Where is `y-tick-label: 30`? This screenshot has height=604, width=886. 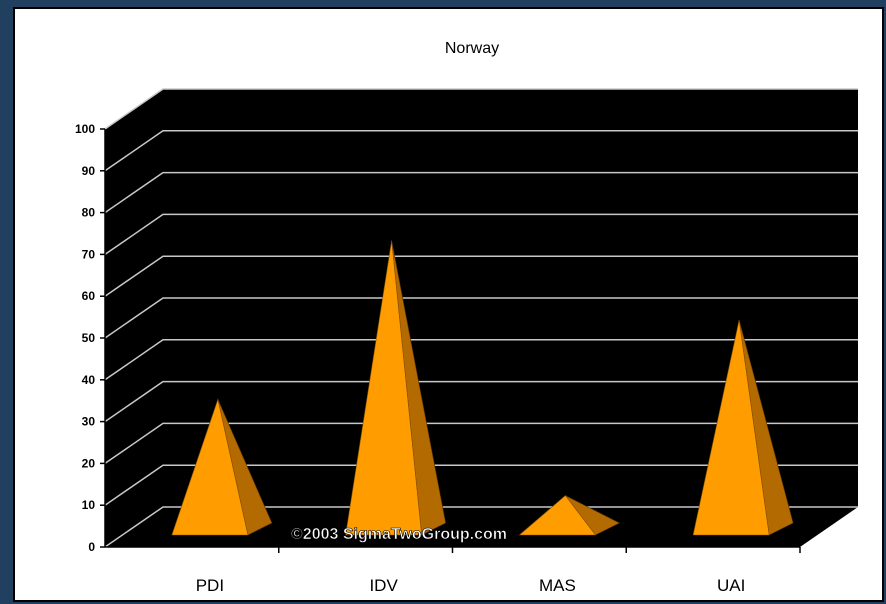 y-tick-label: 30 is located at coordinates (89, 422).